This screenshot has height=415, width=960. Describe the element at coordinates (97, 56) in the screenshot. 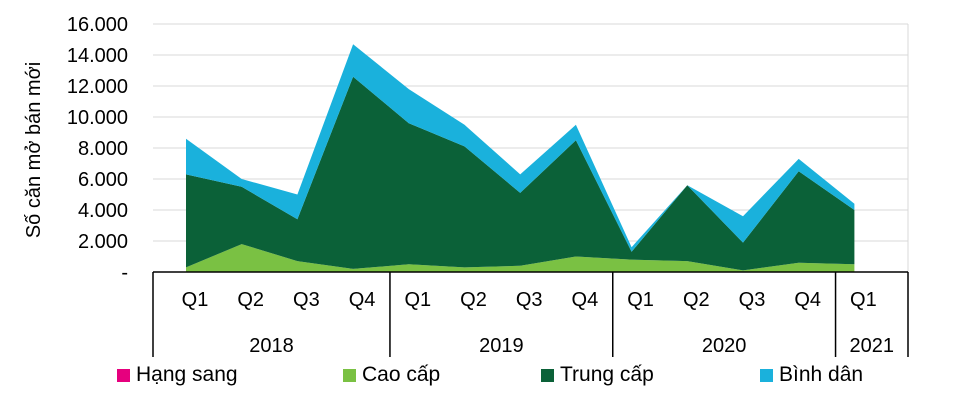

I see `y-tick-label: 14.000` at that location.